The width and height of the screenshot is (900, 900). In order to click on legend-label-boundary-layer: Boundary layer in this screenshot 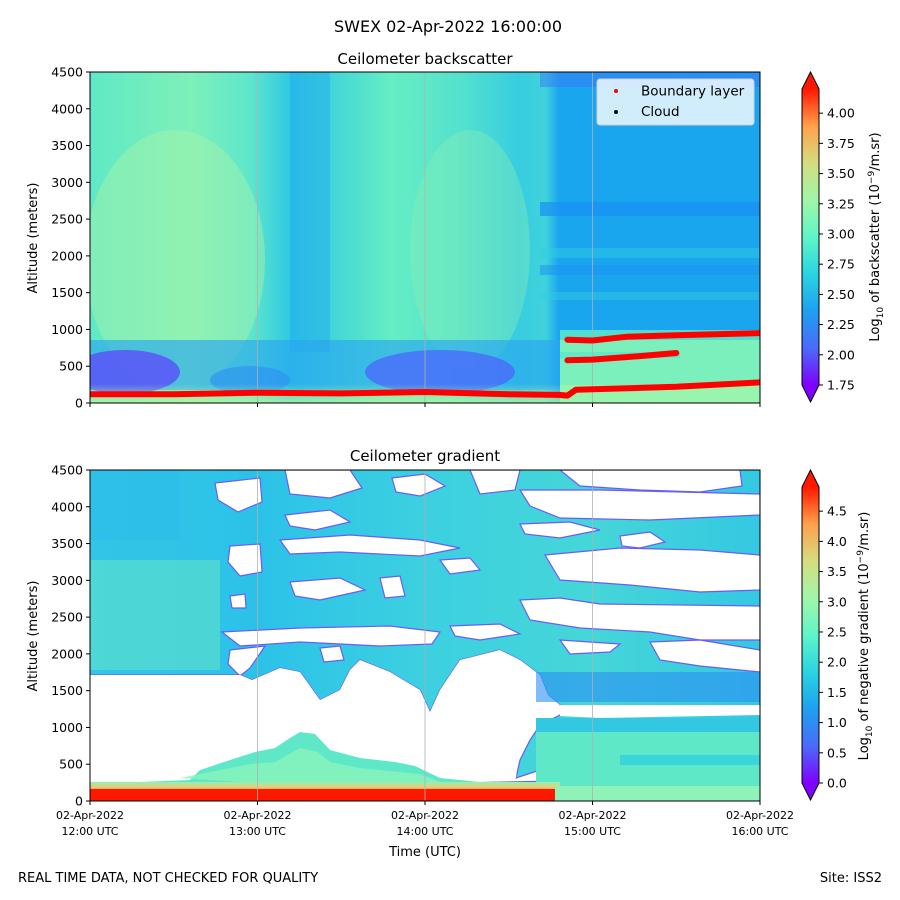, I will do `click(693, 92)`.